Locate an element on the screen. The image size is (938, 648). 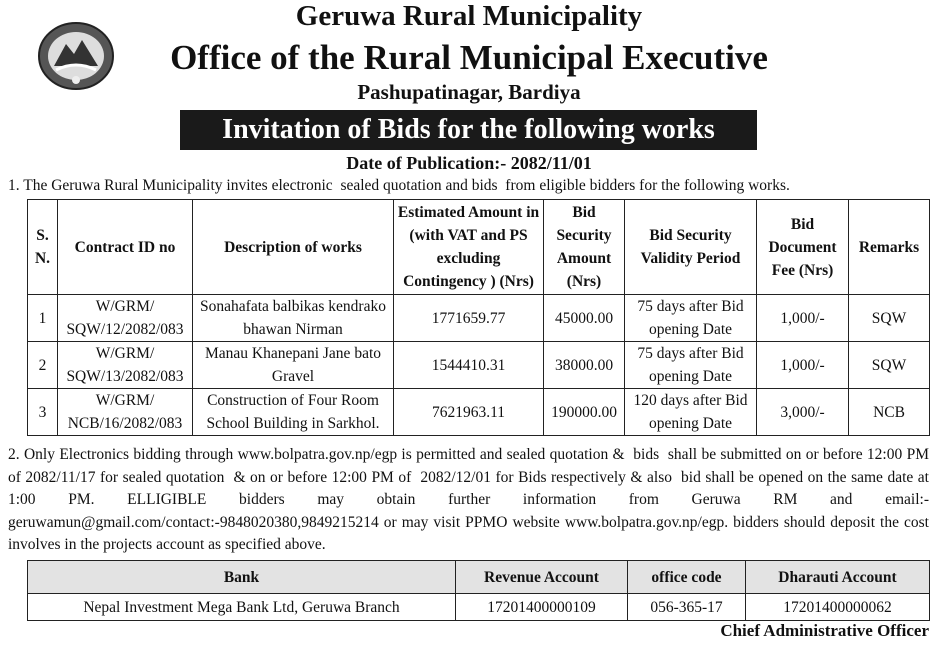
table-cell: NCB is located at coordinates (889, 412).